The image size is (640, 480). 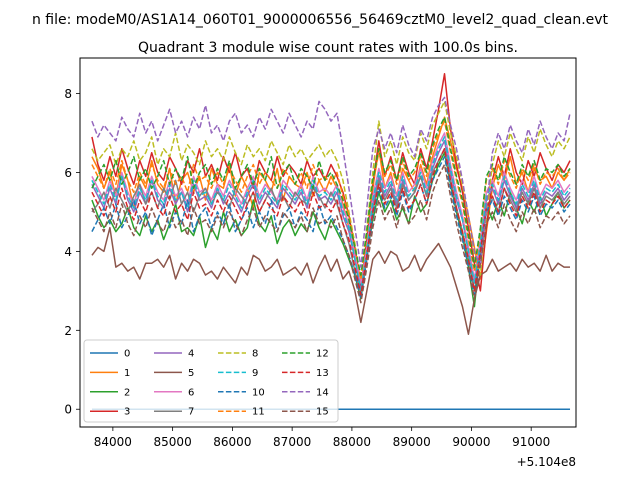 What do you see at coordinates (412, 442) in the screenshot?
I see `x-tick-label: 89000` at bounding box center [412, 442].